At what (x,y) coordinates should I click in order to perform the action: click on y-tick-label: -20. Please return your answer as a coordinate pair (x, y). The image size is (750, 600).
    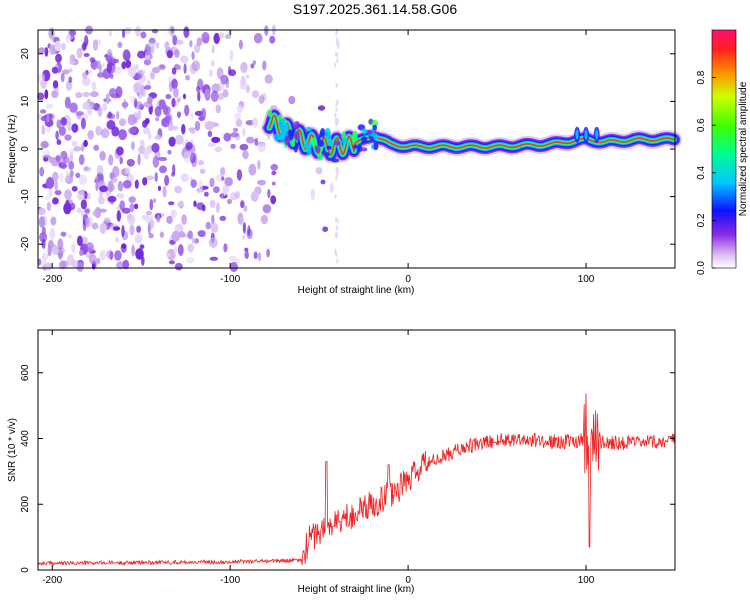
    Looking at the image, I should click on (25, 244).